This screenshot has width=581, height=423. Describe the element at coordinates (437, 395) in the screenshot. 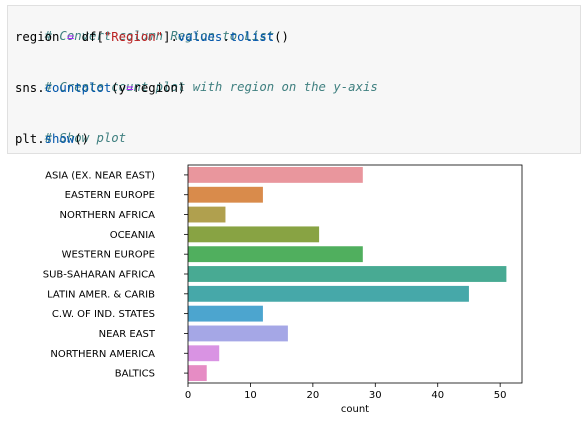

I see `x-tick-label: 40` at that location.